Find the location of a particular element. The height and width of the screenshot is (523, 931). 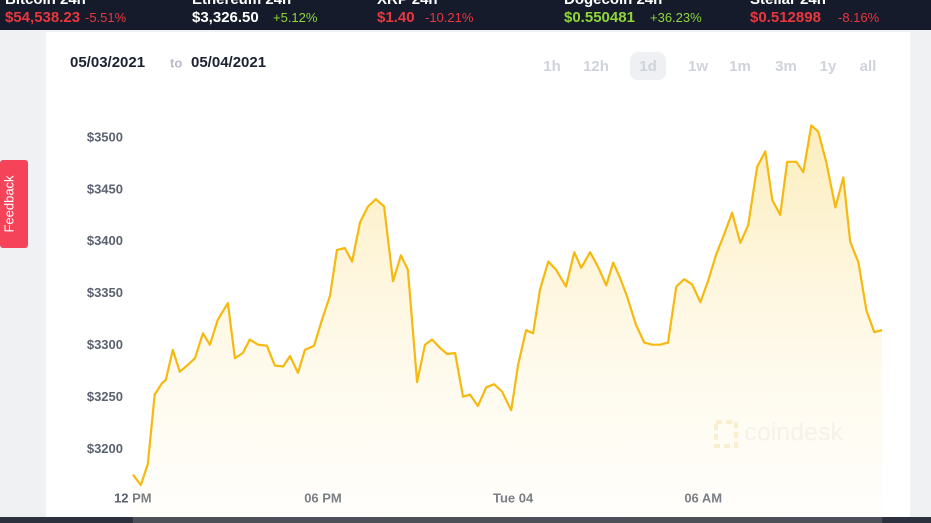

period-button: 1d is located at coordinates (648, 66).